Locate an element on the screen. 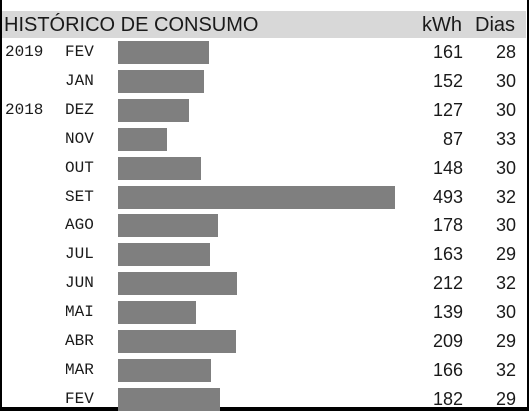 This screenshot has width=529, height=414. month-label: JUN is located at coordinates (79, 283).